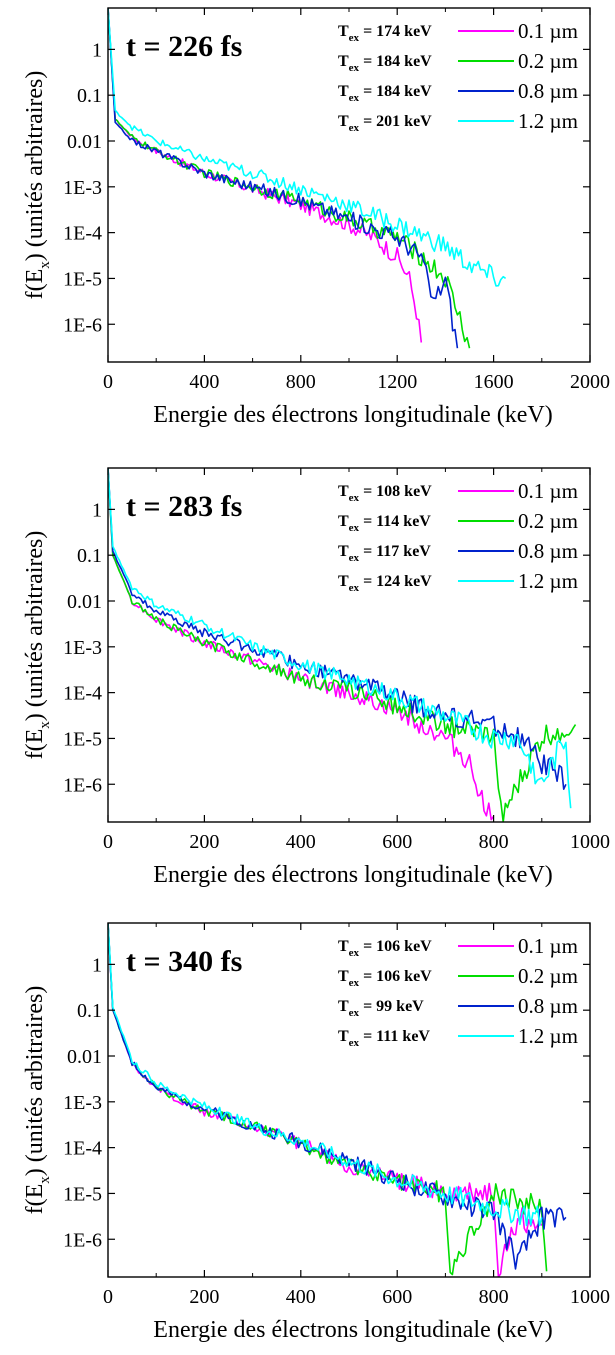  I want to click on legend-temperature: Tex = 201 keV, so click(385, 123).